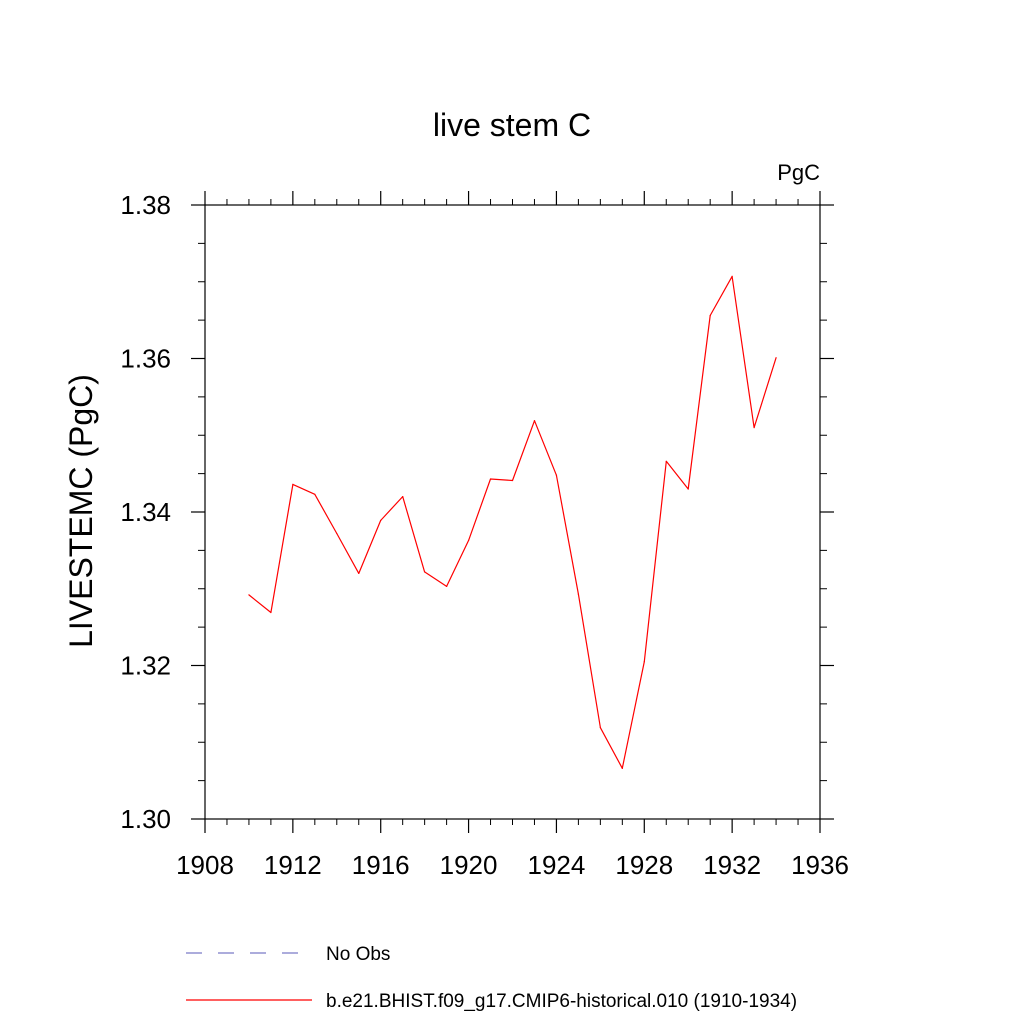  What do you see at coordinates (820, 865) in the screenshot?
I see `x-tick-label: 1936` at bounding box center [820, 865].